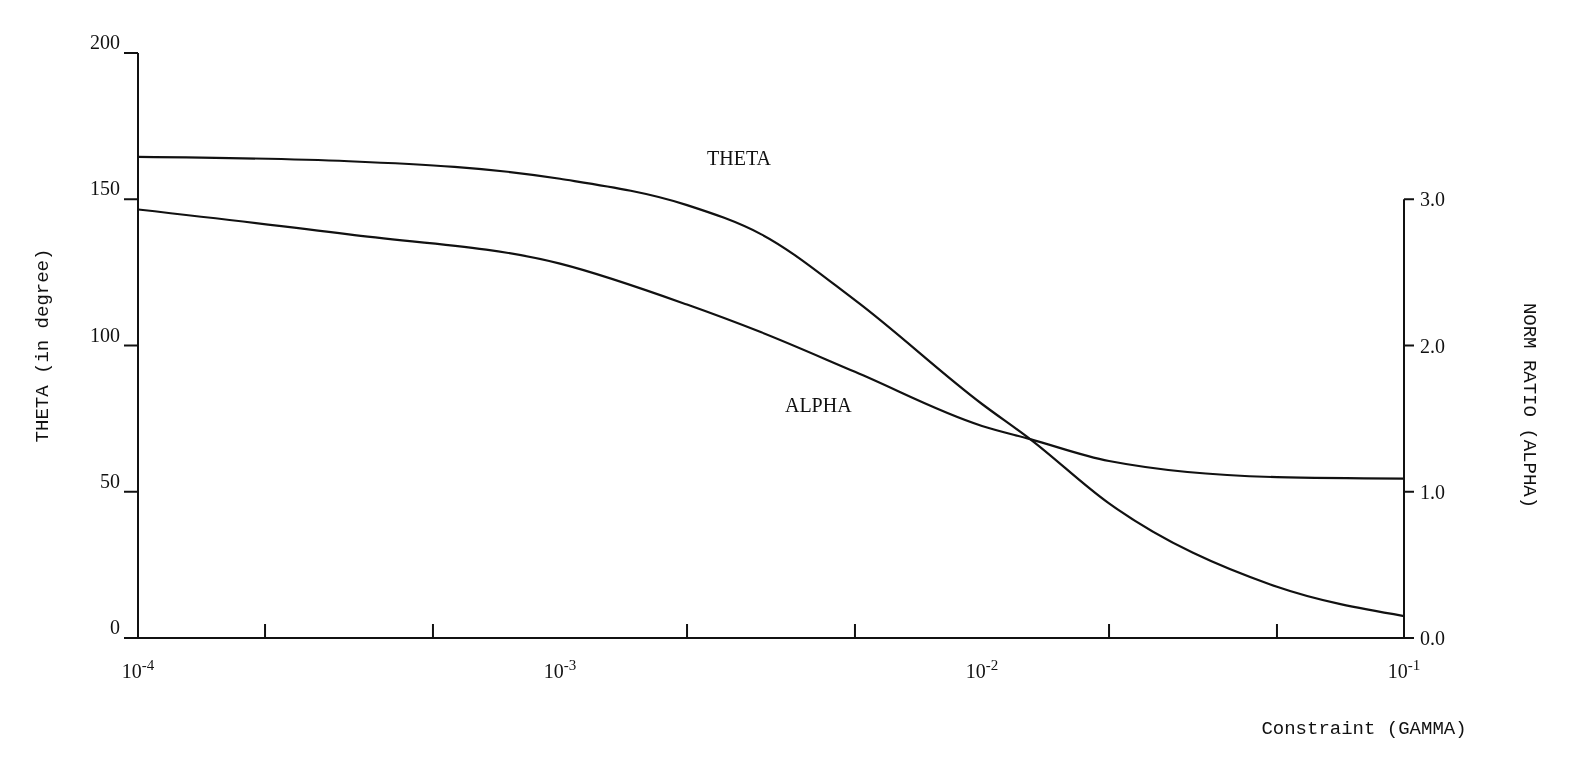  What do you see at coordinates (1432, 638) in the screenshot?
I see `y2-tick-label: 0.0` at bounding box center [1432, 638].